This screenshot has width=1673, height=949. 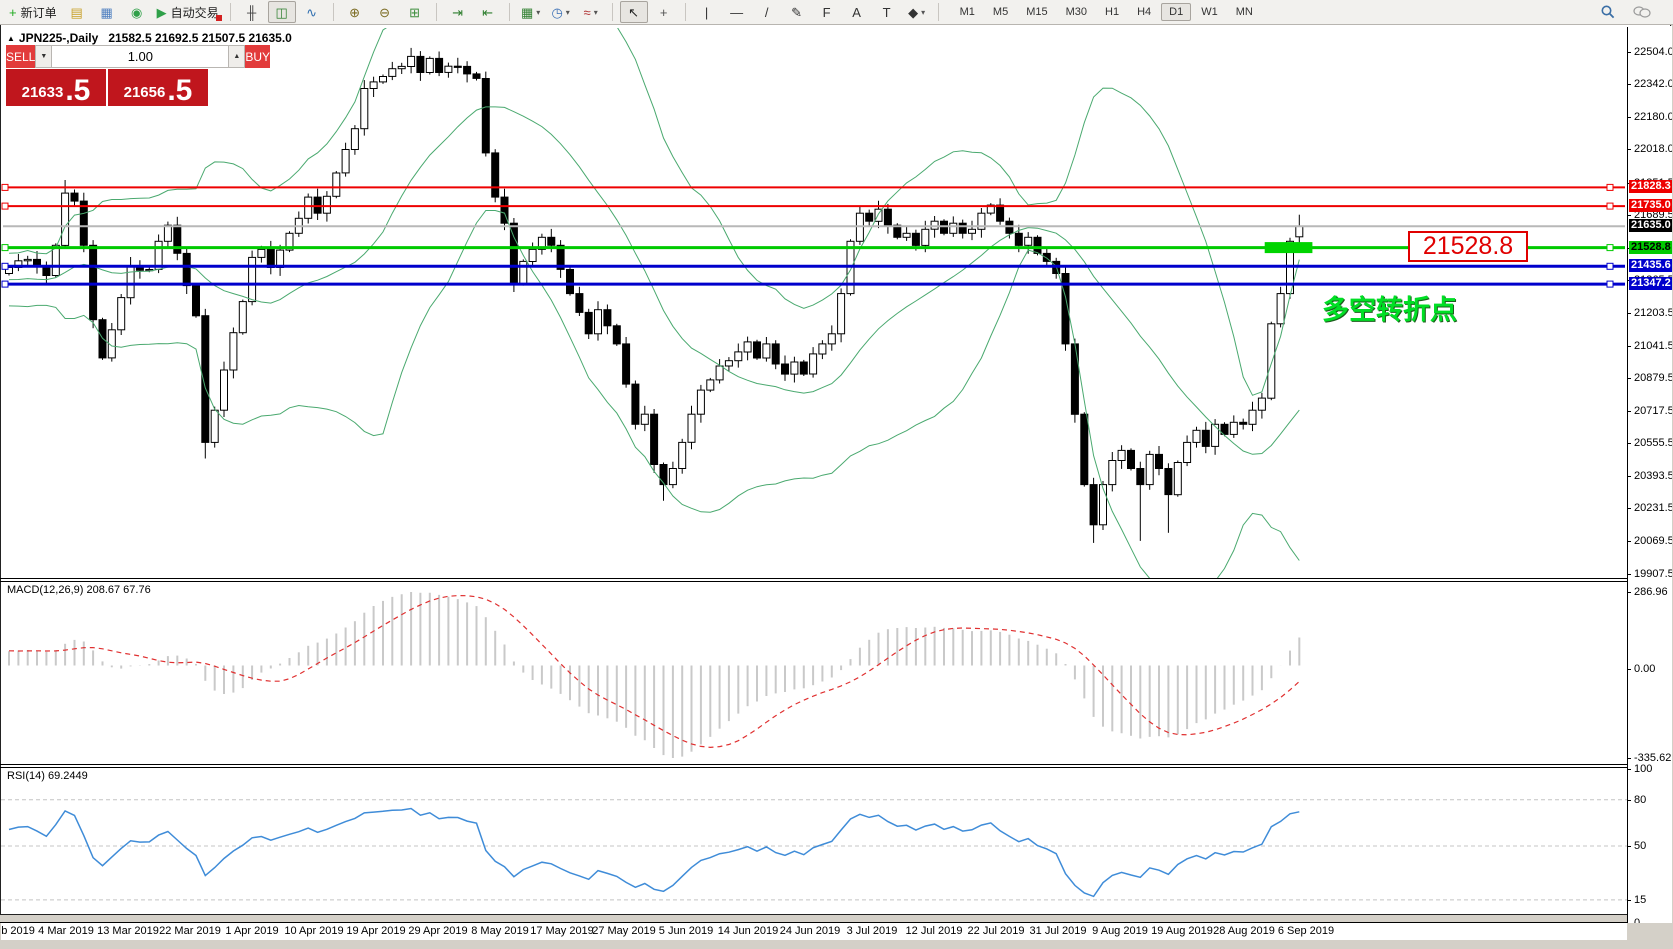 I want to click on price-tick-label: 0.00, so click(x=1645, y=669).